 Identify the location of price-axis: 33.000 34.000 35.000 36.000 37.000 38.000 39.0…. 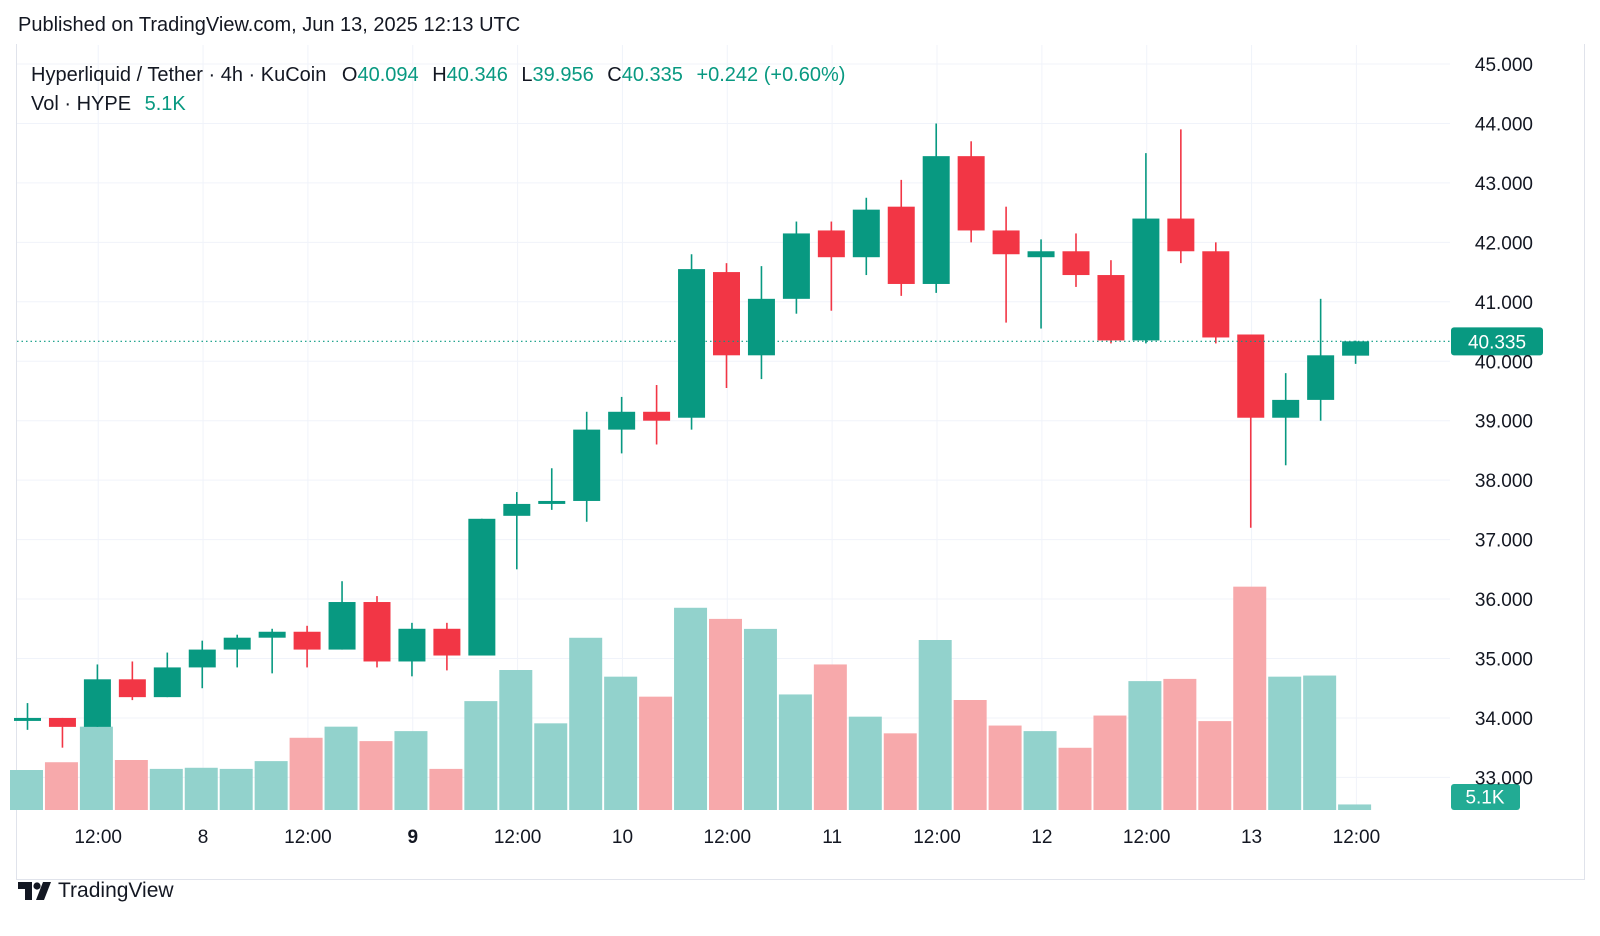
(1504, 422).